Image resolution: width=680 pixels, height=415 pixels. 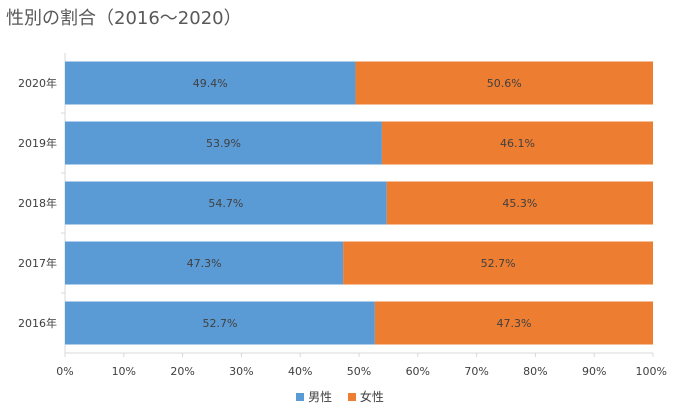 I want to click on legend-label-male: 男性, so click(x=320, y=397).